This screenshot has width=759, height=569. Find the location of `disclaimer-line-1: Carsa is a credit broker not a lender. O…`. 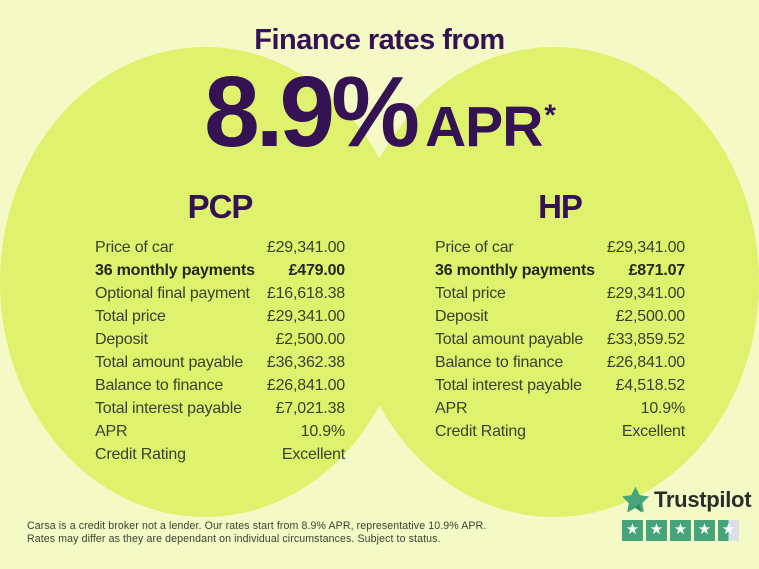

disclaimer-line-1: Carsa is a credit broker not a lender. O… is located at coordinates (257, 526).